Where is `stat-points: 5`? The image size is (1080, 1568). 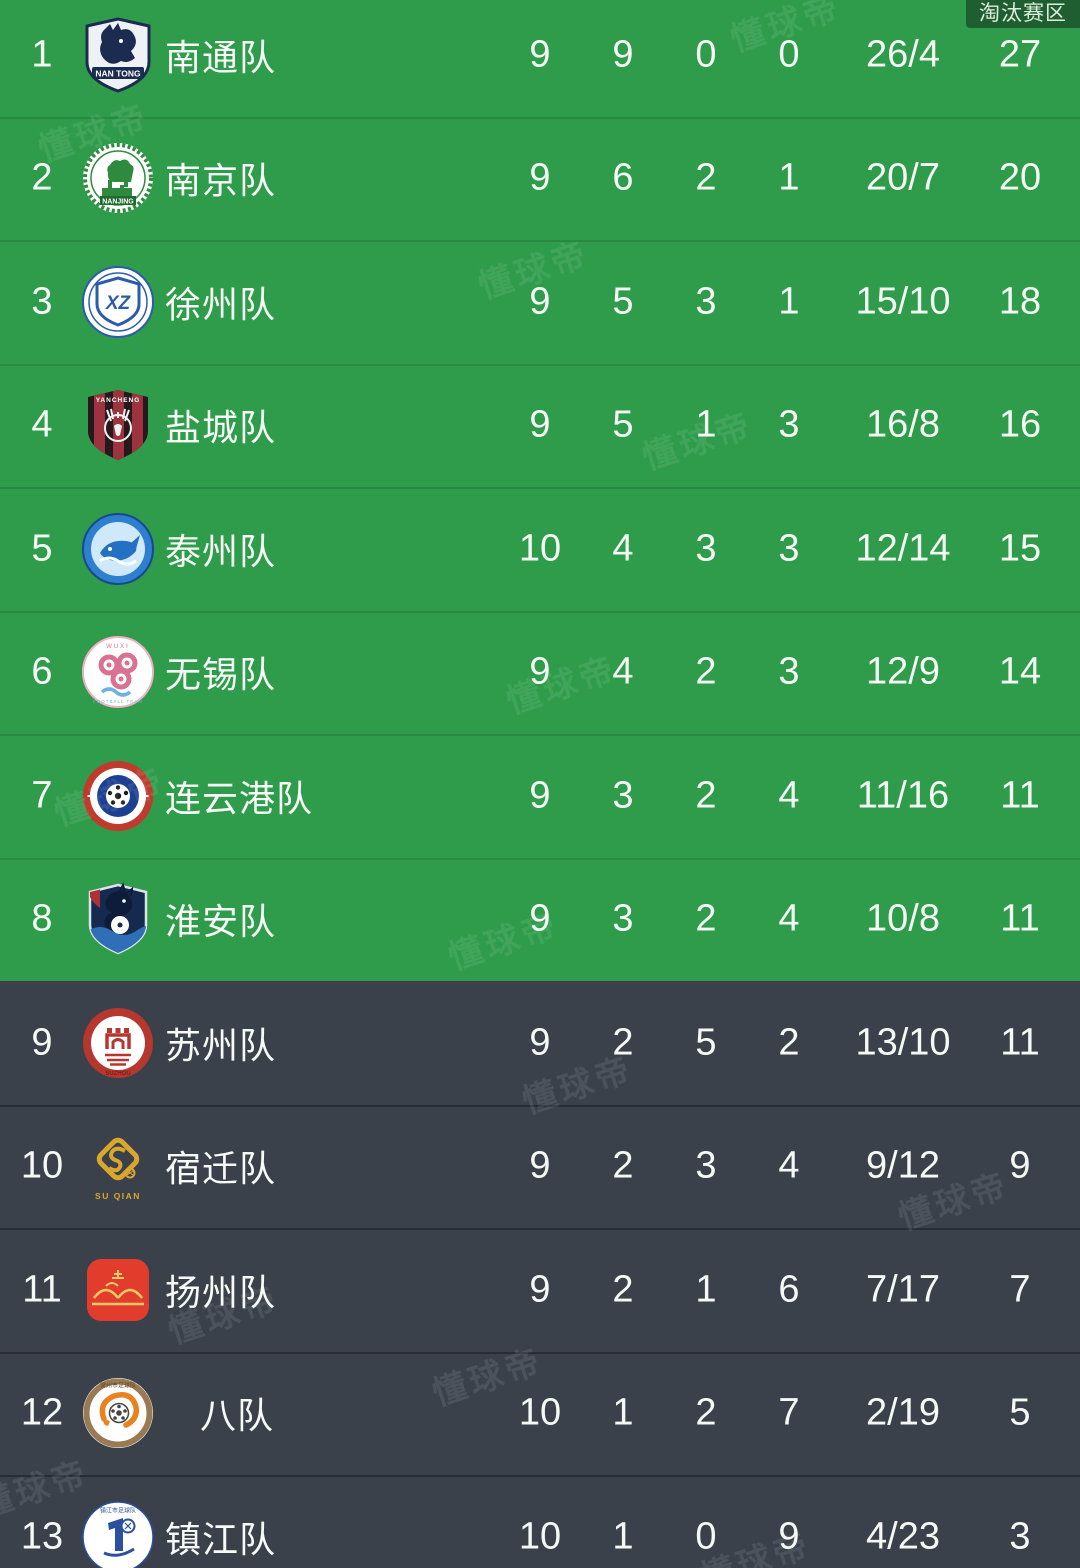
stat-points: 5 is located at coordinates (1020, 1412).